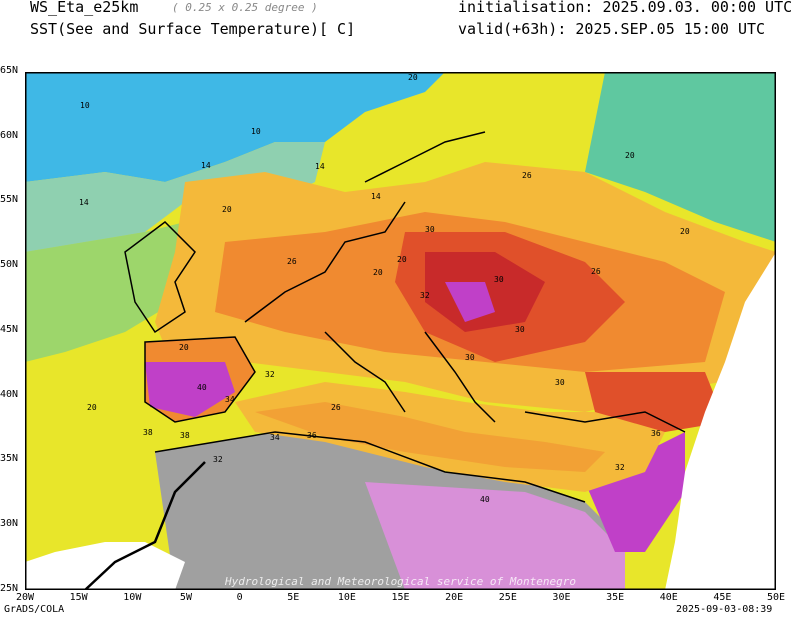  I want to click on longitude-label: 30E, so click(561, 597).